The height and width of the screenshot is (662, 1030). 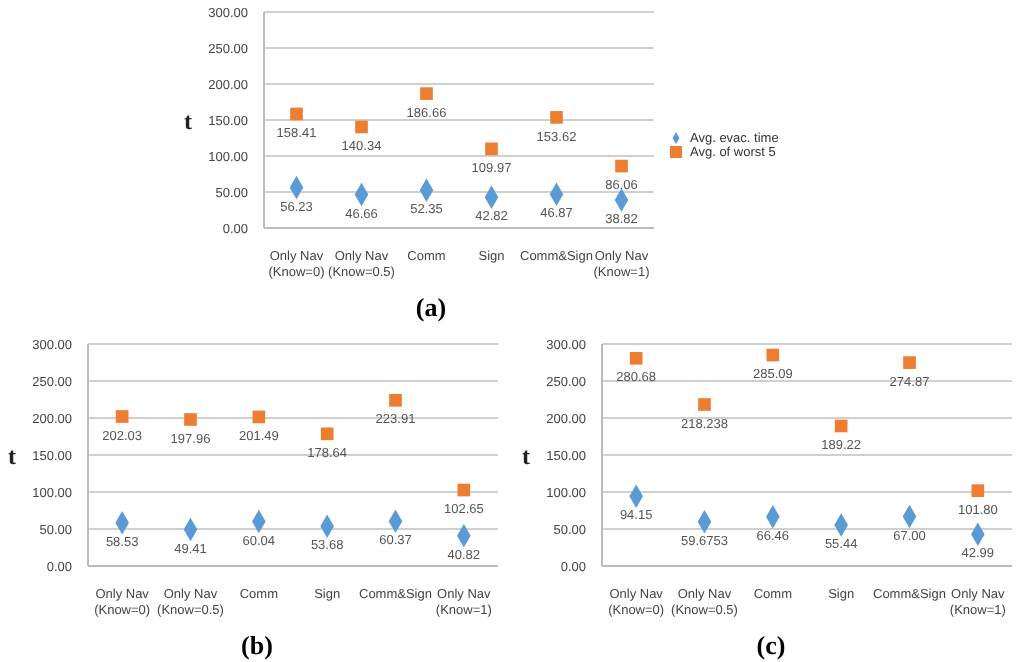 What do you see at coordinates (257, 646) in the screenshot?
I see `text: (b)` at bounding box center [257, 646].